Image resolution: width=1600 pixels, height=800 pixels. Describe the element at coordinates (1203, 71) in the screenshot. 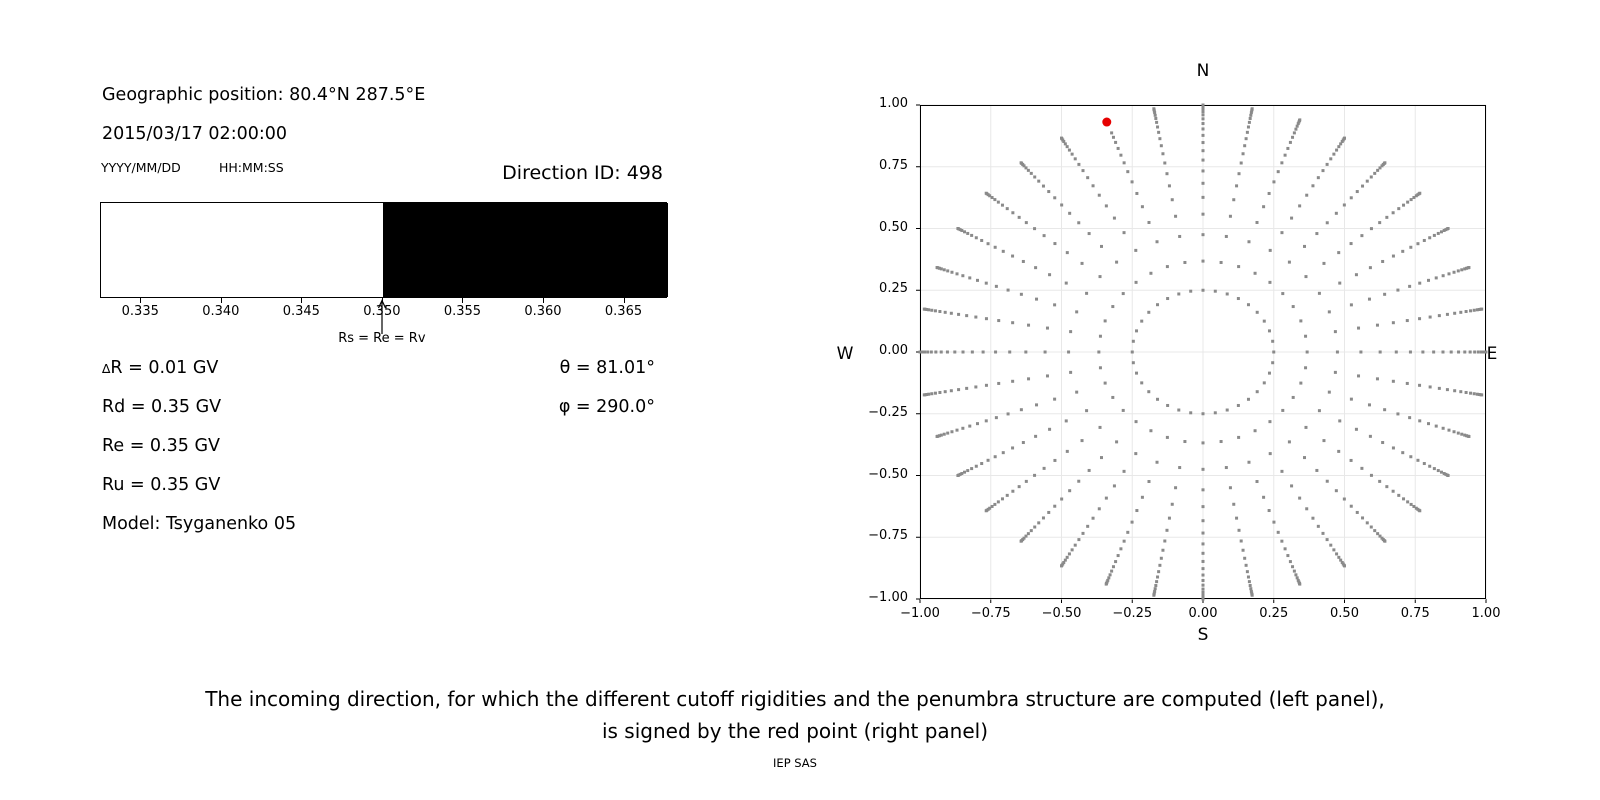

I see `compass-north-label: N` at that location.